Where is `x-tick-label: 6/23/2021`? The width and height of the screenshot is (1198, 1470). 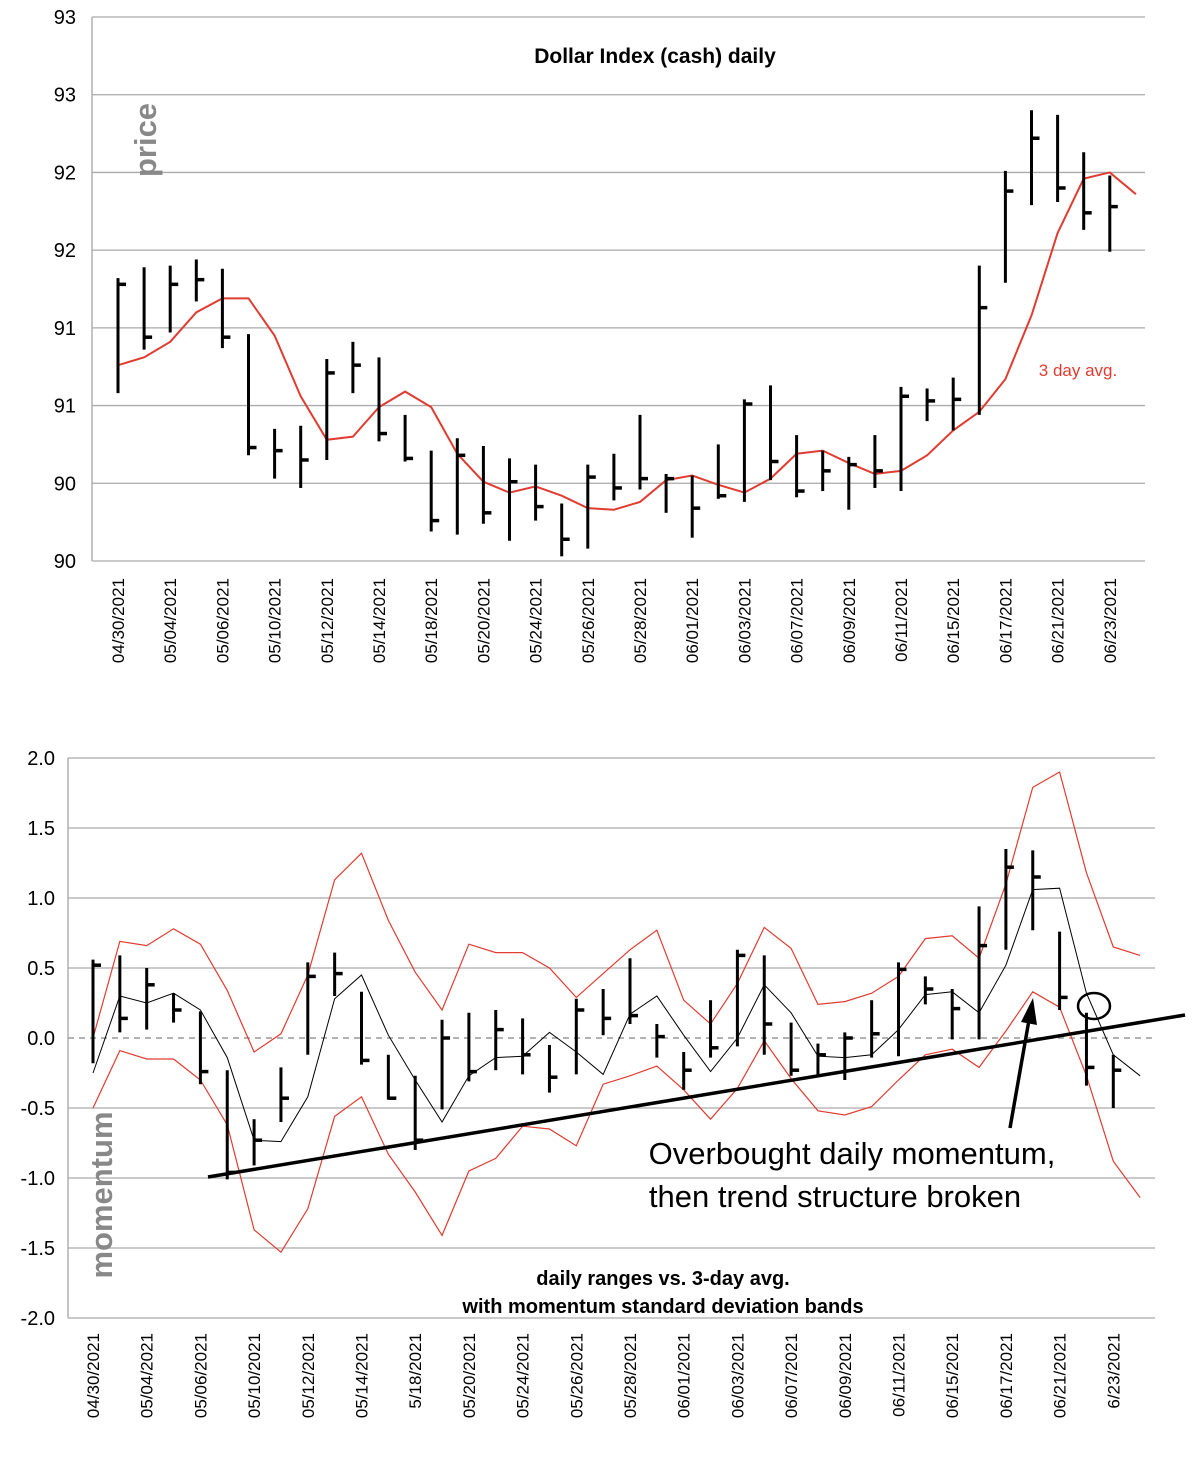
x-tick-label: 6/23/2021 is located at coordinates (1113, 1371).